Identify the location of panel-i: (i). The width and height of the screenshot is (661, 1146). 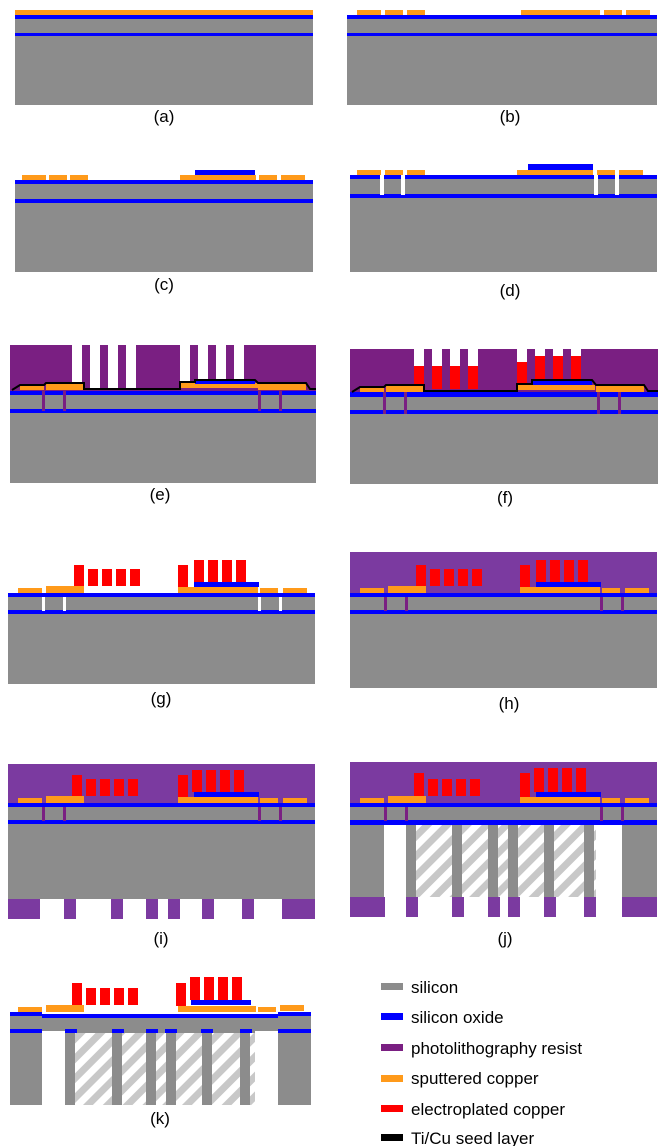
(161, 856).